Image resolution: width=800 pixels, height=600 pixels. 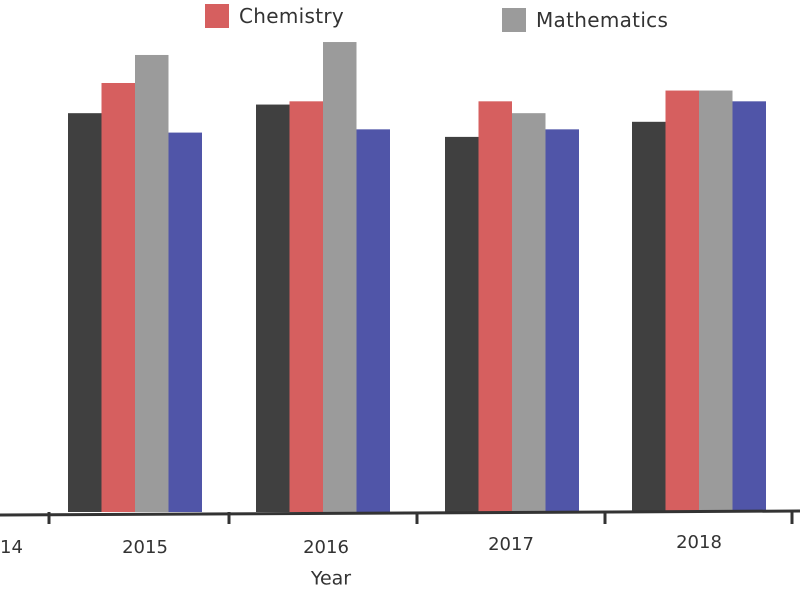 I want to click on x-axis-title: Year, so click(x=330, y=579).